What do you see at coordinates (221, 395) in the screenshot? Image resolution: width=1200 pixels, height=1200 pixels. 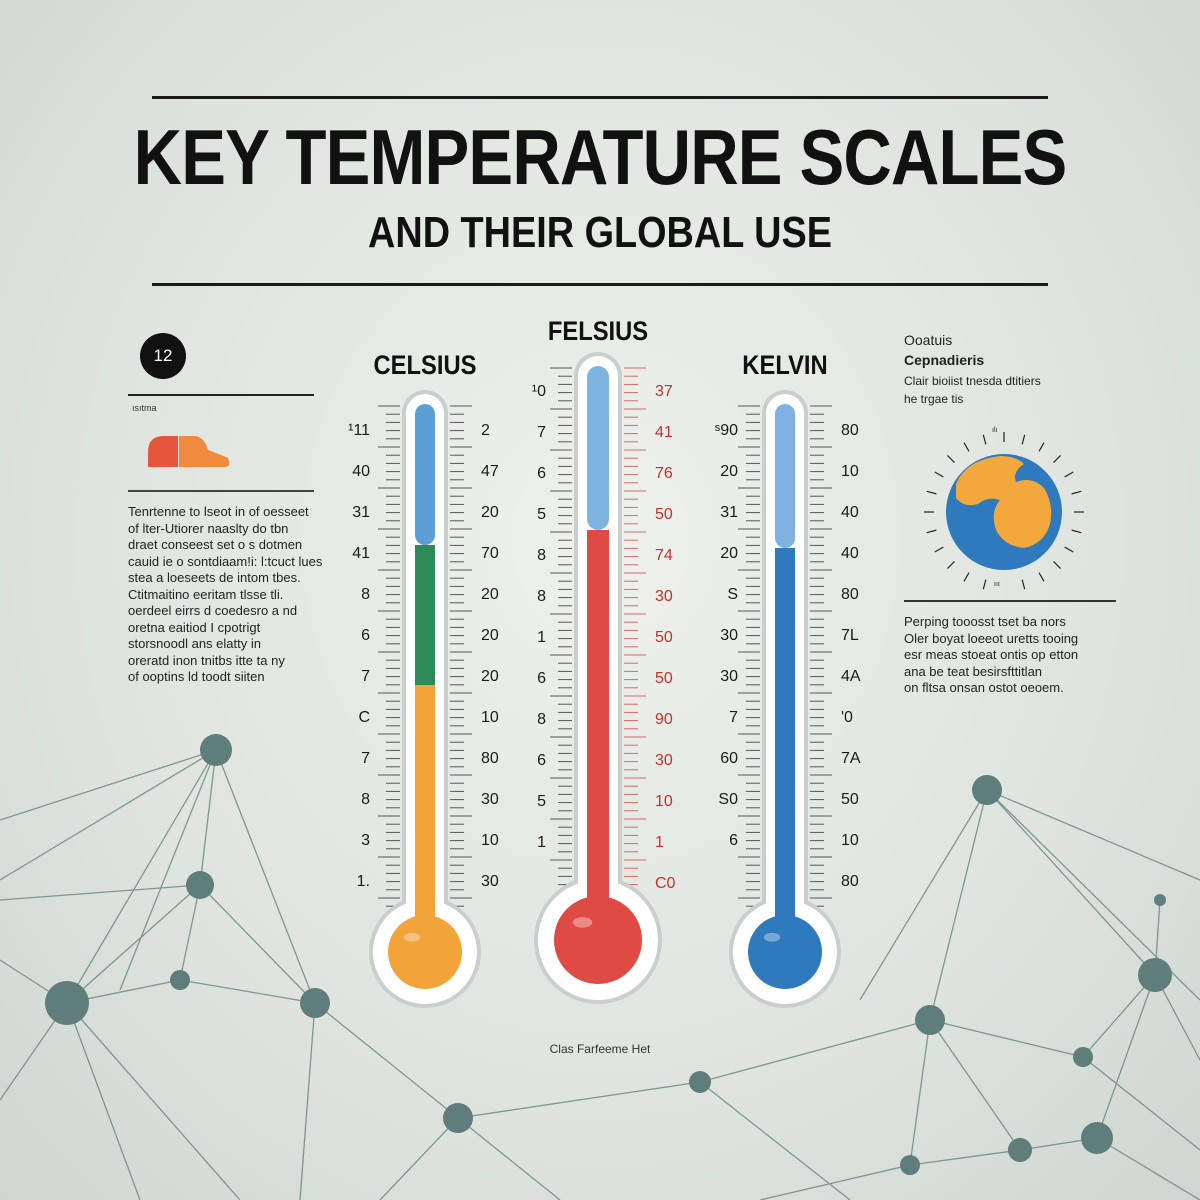 I see `left-panel-divider` at bounding box center [221, 395].